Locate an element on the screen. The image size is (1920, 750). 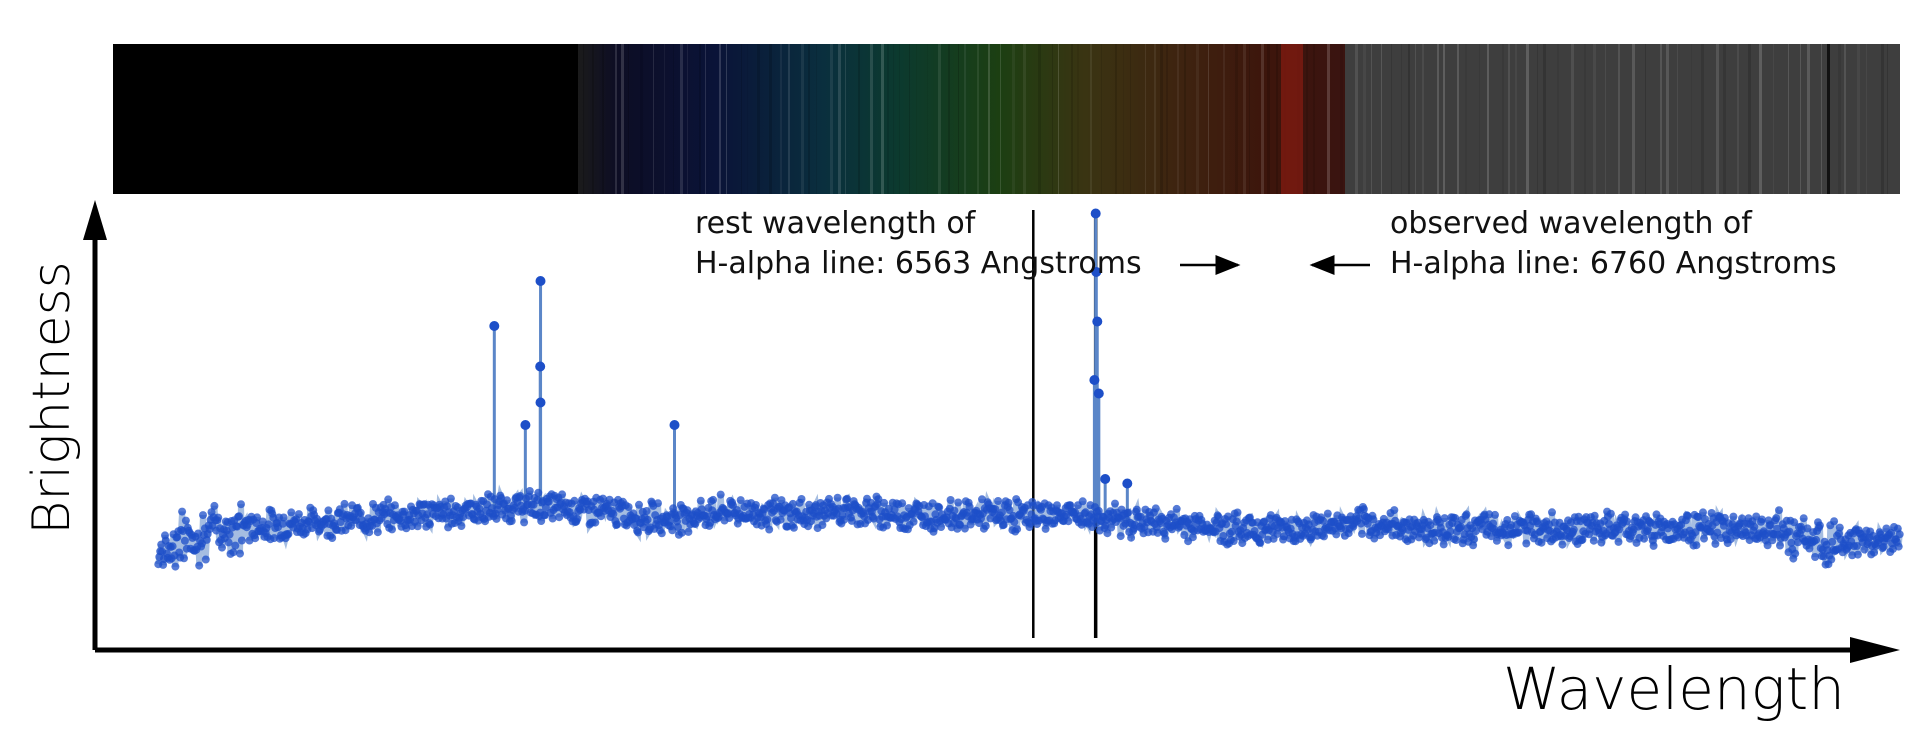
strip-rainbow-region is located at coordinates (961, 119).